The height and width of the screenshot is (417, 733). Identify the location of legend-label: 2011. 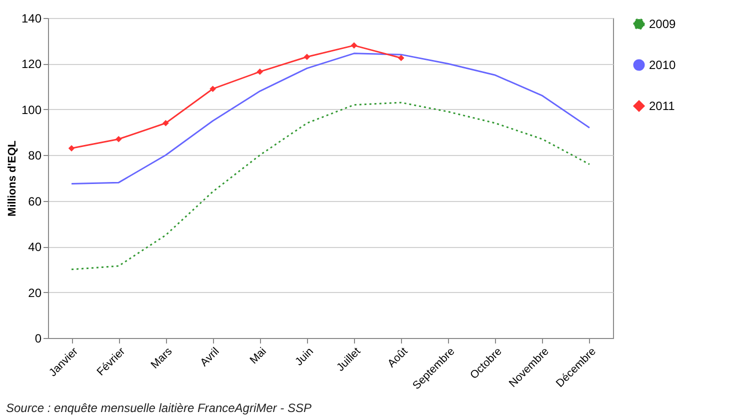
(662, 106).